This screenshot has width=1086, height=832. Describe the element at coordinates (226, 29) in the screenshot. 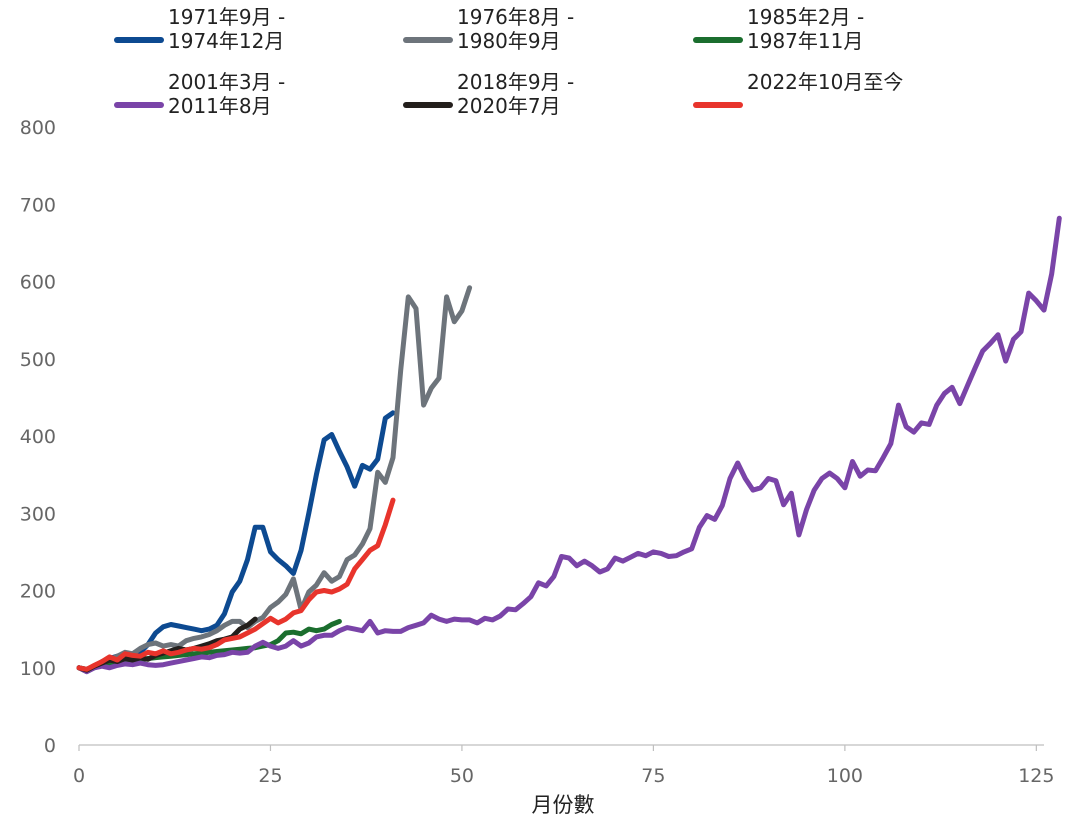

I see `legend-label: 1971年9月 -1974年12月` at that location.